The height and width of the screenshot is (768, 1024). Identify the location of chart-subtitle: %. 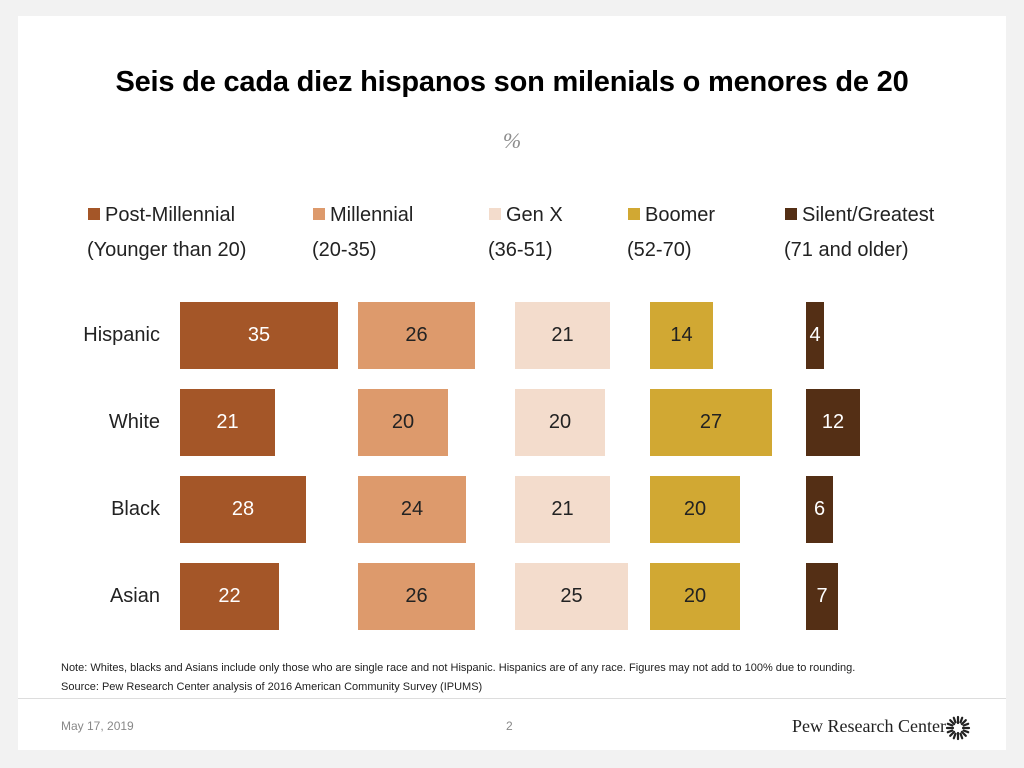
(512, 140).